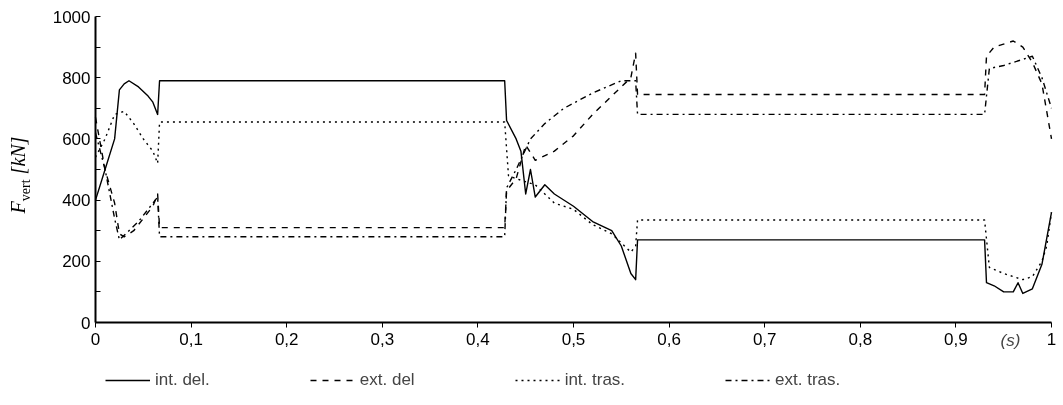 This screenshot has height=405, width=1063. Describe the element at coordinates (382, 339) in the screenshot. I see `x-tick-label: 0,3` at that location.